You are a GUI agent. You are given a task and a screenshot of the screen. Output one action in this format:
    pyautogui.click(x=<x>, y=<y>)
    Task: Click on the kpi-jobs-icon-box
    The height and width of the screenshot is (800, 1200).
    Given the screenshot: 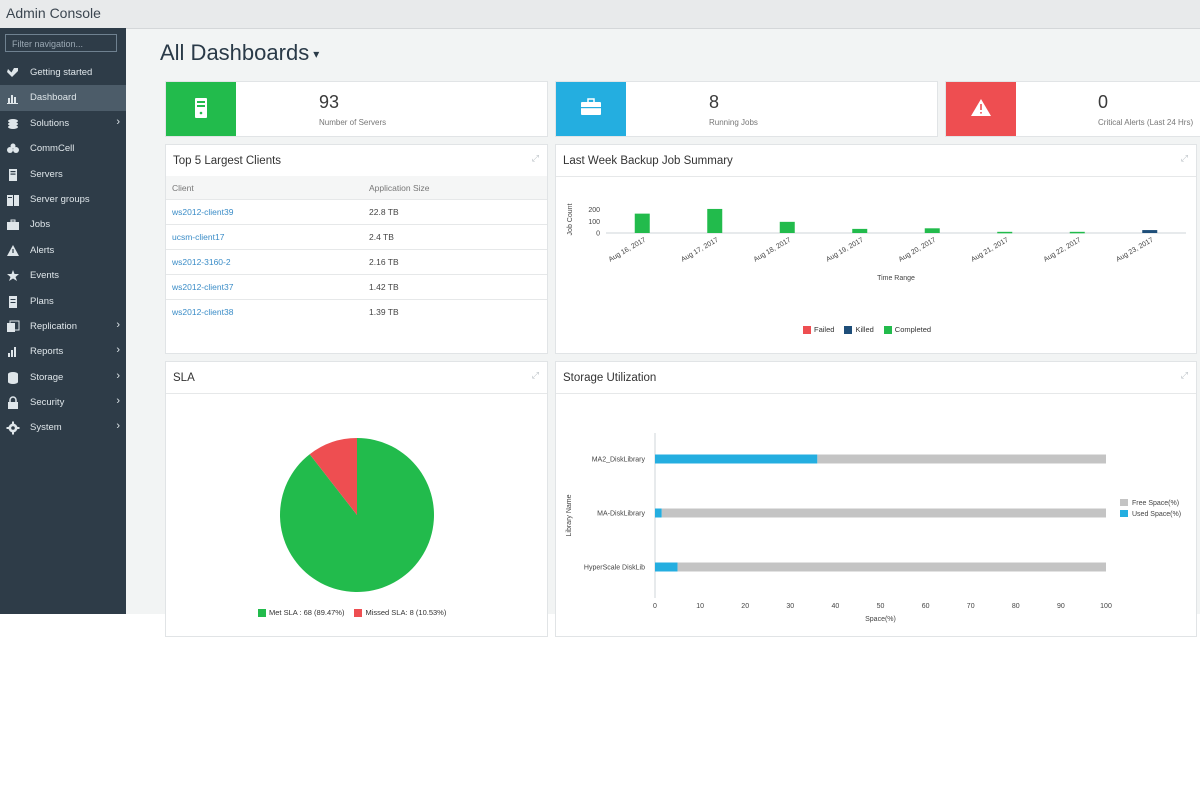 What is the action you would take?
    pyautogui.click(x=591, y=109)
    